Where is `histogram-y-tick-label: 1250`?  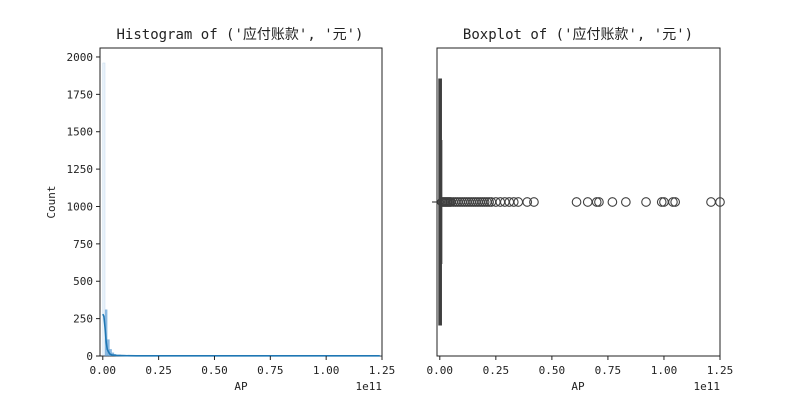
histogram-y-tick-label: 1250 is located at coordinates (80, 169).